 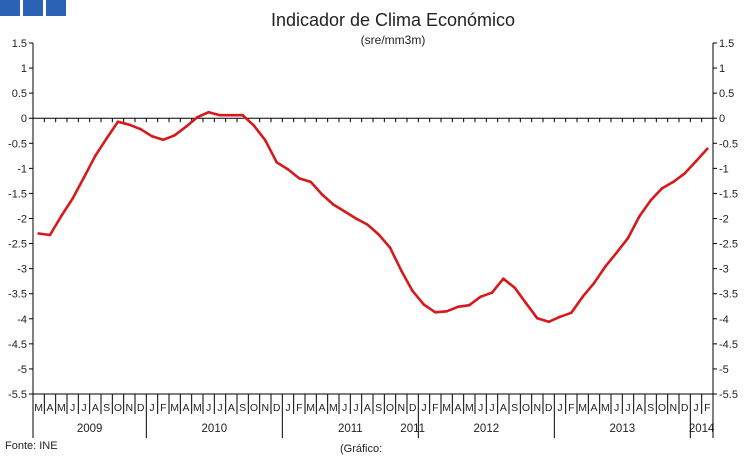 I want to click on y-tick-label-right: -4.5, so click(x=728, y=345).